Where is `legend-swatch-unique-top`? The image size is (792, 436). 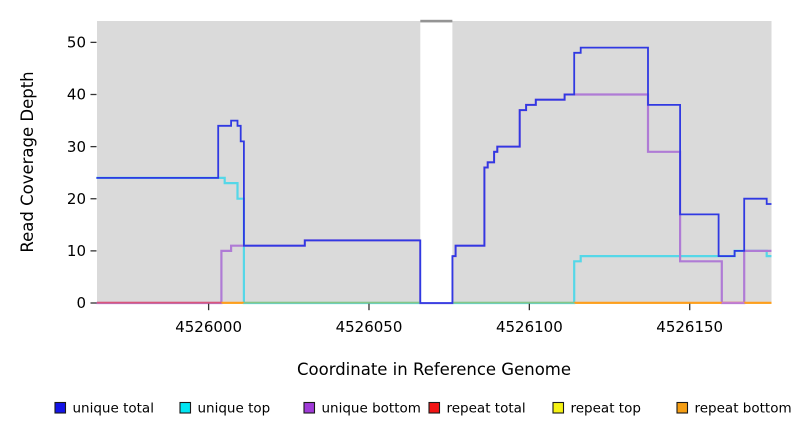
legend-swatch-unique-top is located at coordinates (185, 407).